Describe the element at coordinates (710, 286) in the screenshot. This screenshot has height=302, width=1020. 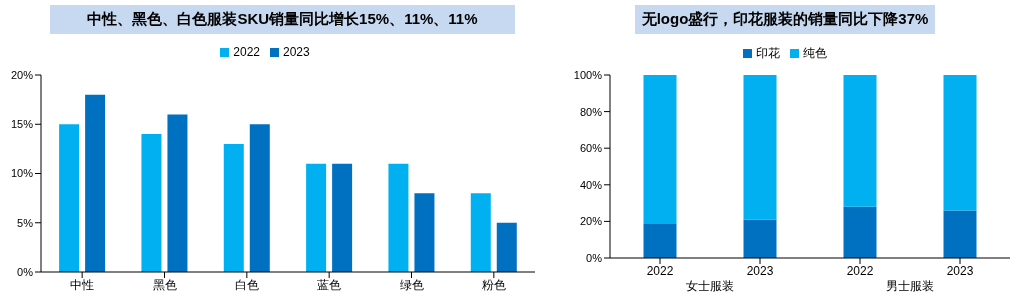
I see `text: 女士服装` at that location.